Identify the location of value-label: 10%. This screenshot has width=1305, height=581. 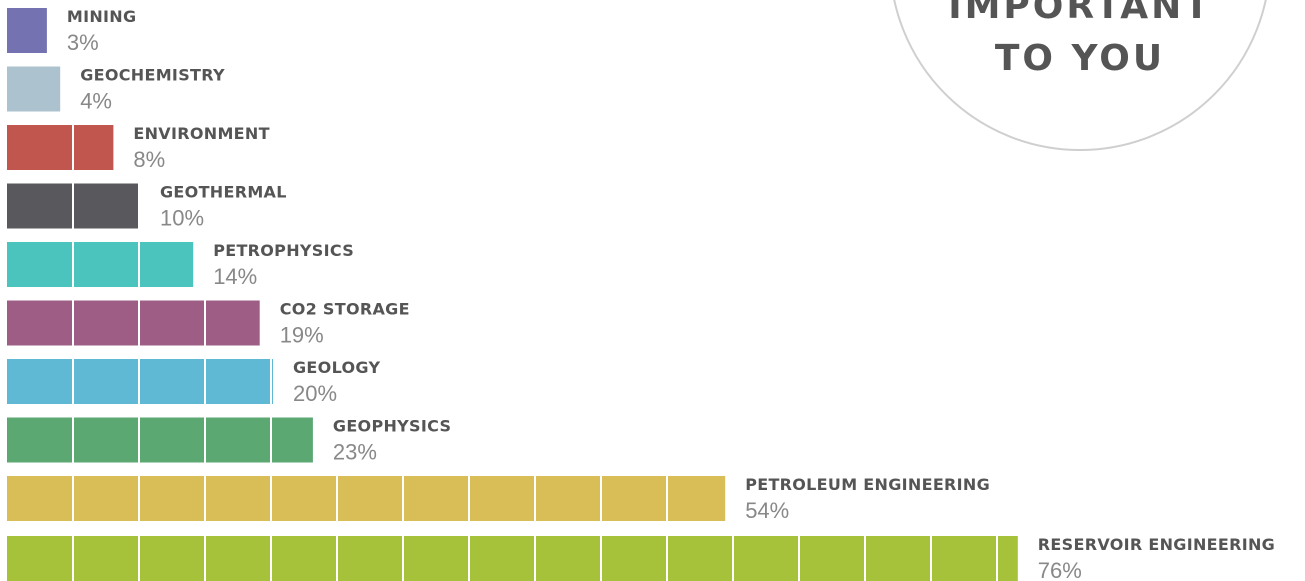
(182, 218).